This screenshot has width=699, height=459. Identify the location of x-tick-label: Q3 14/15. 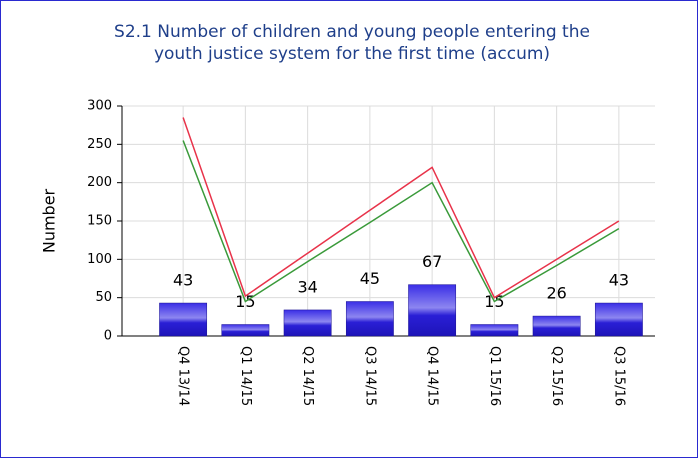
(369, 376).